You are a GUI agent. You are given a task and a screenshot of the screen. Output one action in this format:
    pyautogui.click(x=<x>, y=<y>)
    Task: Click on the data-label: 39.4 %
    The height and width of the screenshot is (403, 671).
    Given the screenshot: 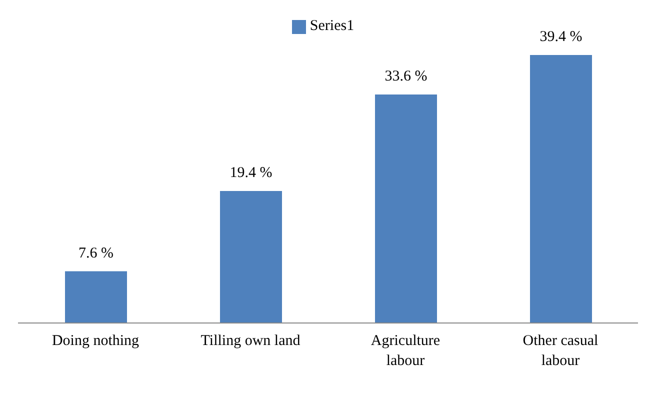 What is the action you would take?
    pyautogui.click(x=561, y=37)
    